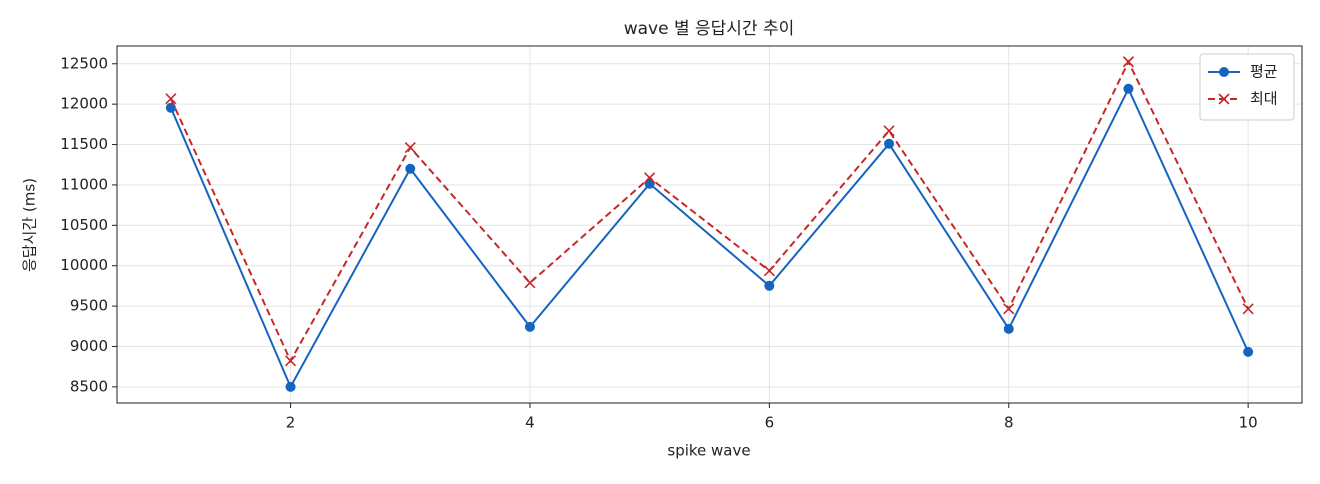 The height and width of the screenshot is (484, 1320). What do you see at coordinates (89, 346) in the screenshot?
I see `y-tick-label: 9000` at bounding box center [89, 346].